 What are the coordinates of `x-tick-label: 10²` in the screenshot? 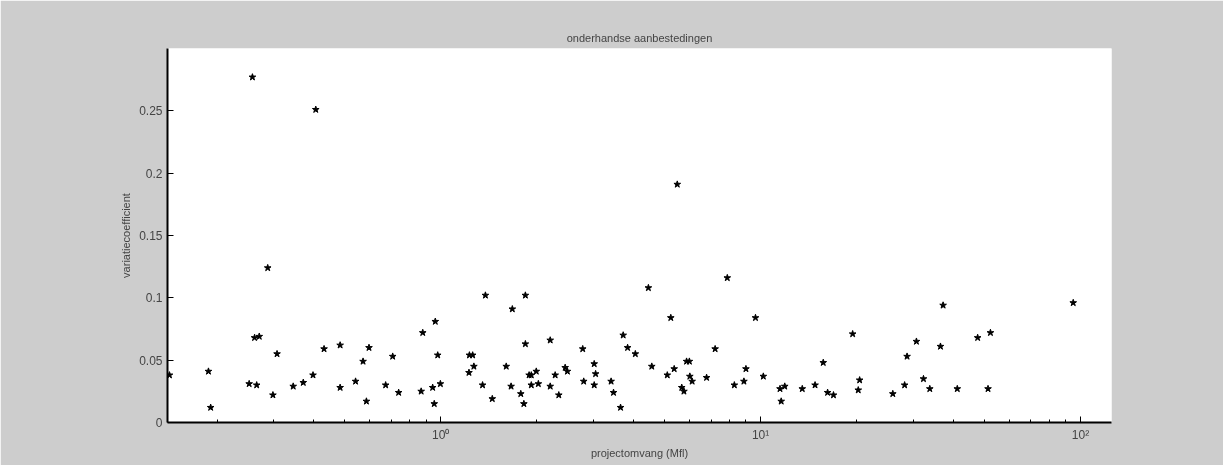 It's located at (1080, 434).